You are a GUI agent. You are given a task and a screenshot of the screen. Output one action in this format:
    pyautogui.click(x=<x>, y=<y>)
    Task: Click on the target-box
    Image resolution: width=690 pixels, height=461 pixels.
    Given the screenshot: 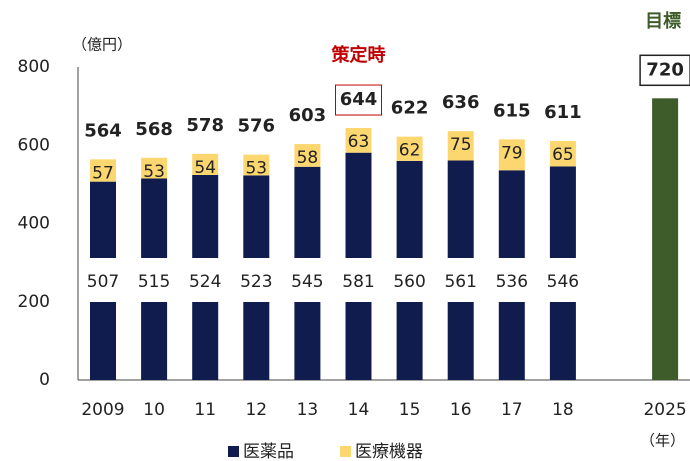 What is the action you would take?
    pyautogui.click(x=664, y=70)
    